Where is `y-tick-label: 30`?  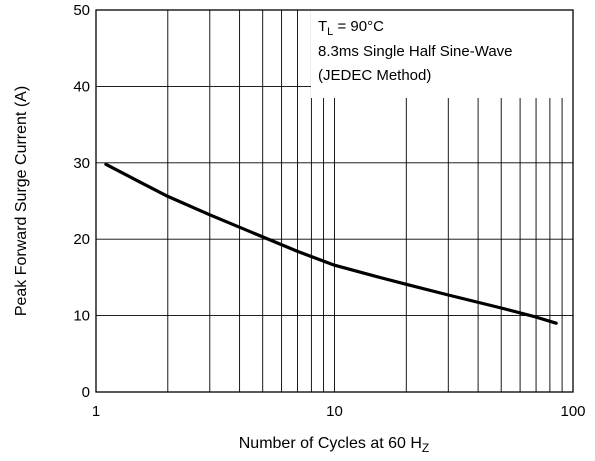
y-tick-label: 30 is located at coordinates (81, 163).